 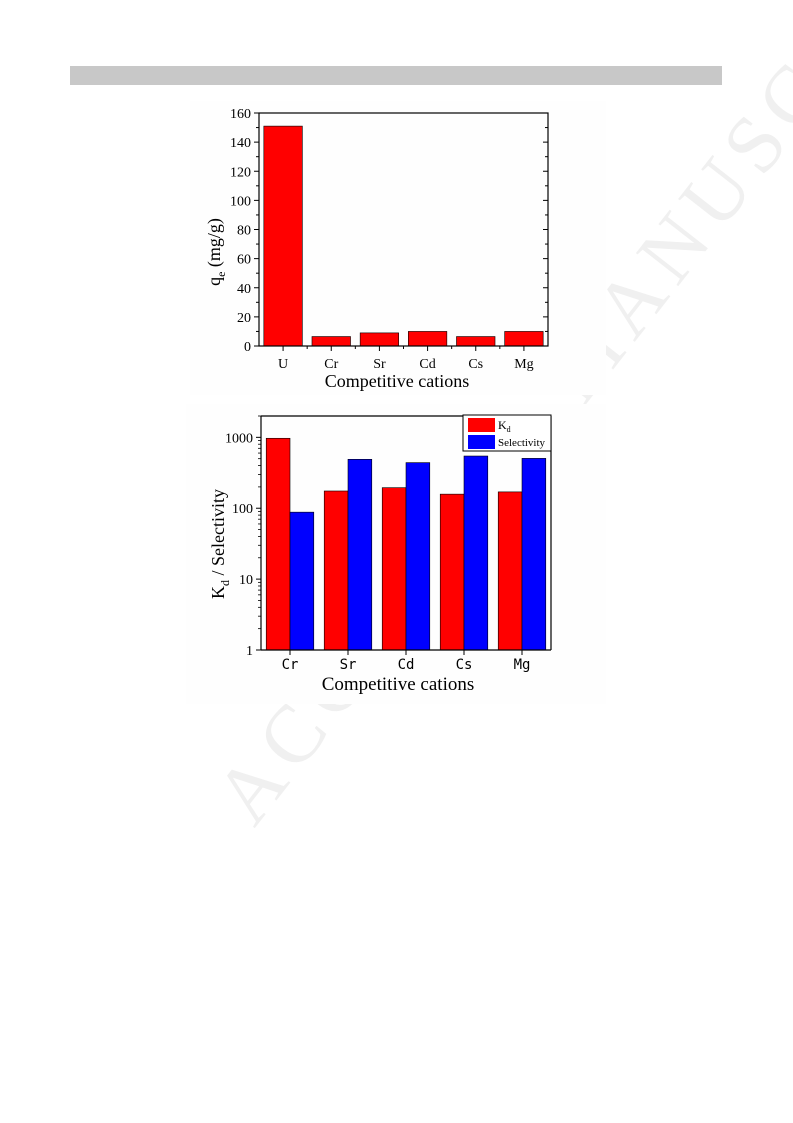 I want to click on bar-selectivity-cs, so click(x=476, y=553).